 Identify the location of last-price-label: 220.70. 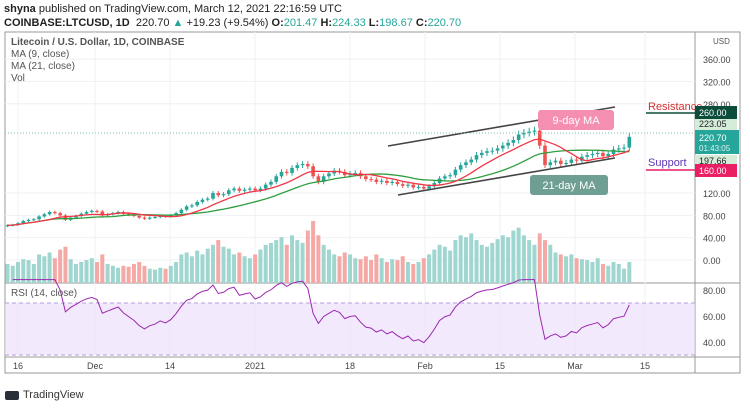
(713, 138).